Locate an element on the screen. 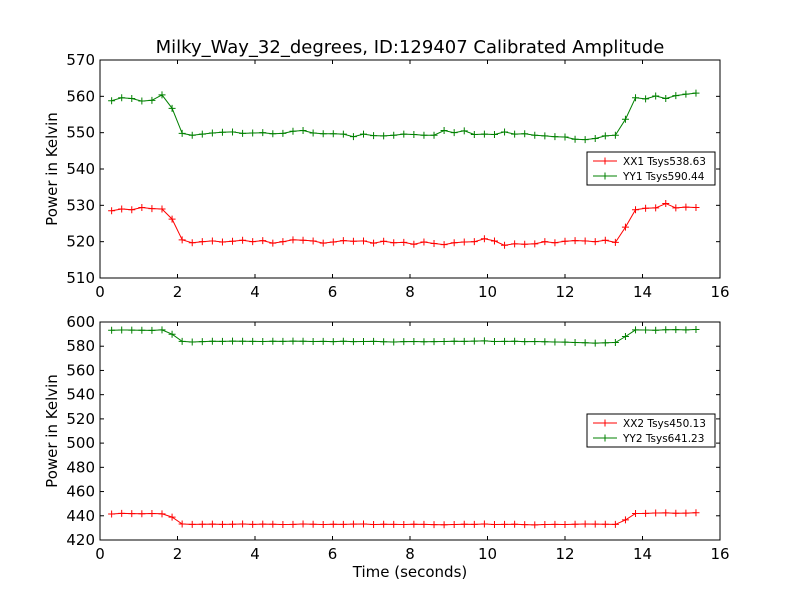  x-tick-label: 14 is located at coordinates (642, 292).